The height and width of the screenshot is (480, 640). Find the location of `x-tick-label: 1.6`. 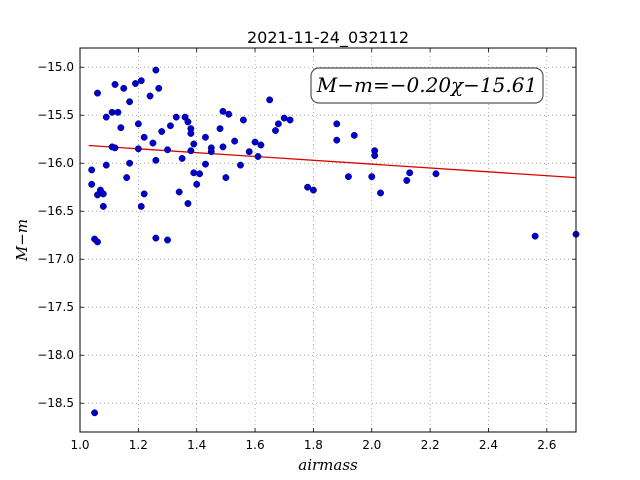

x-tick-label: 1.6 is located at coordinates (255, 445).